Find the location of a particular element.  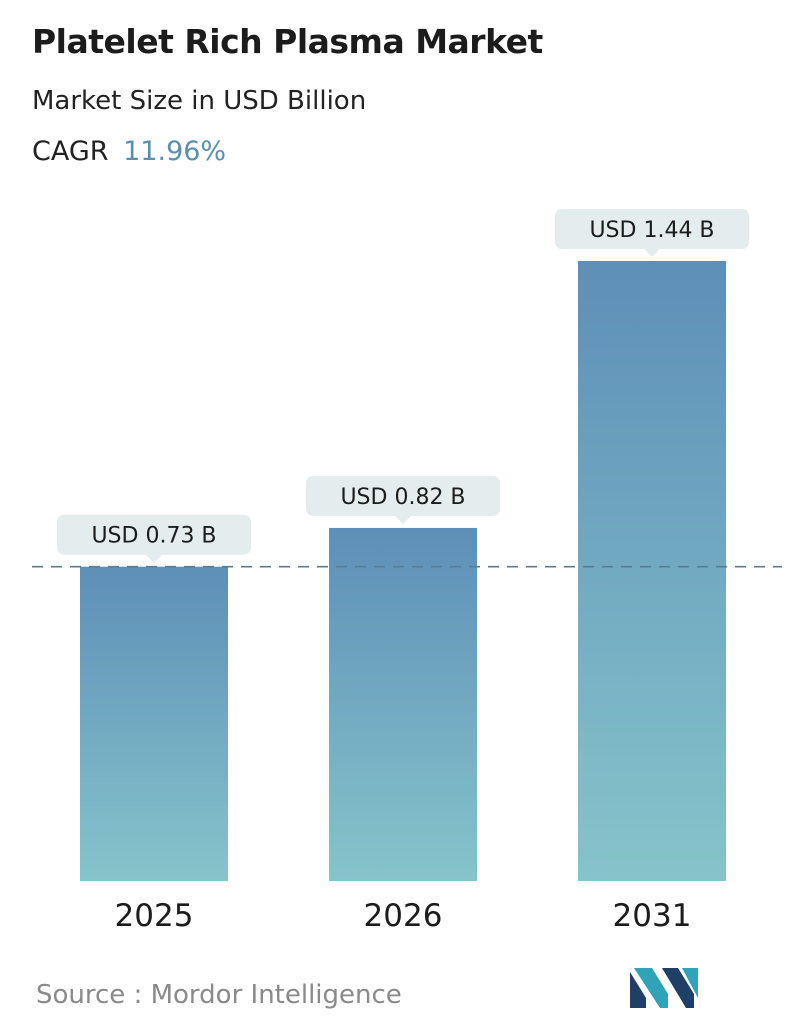

data-label-text: USD 0.82 B is located at coordinates (402, 497).